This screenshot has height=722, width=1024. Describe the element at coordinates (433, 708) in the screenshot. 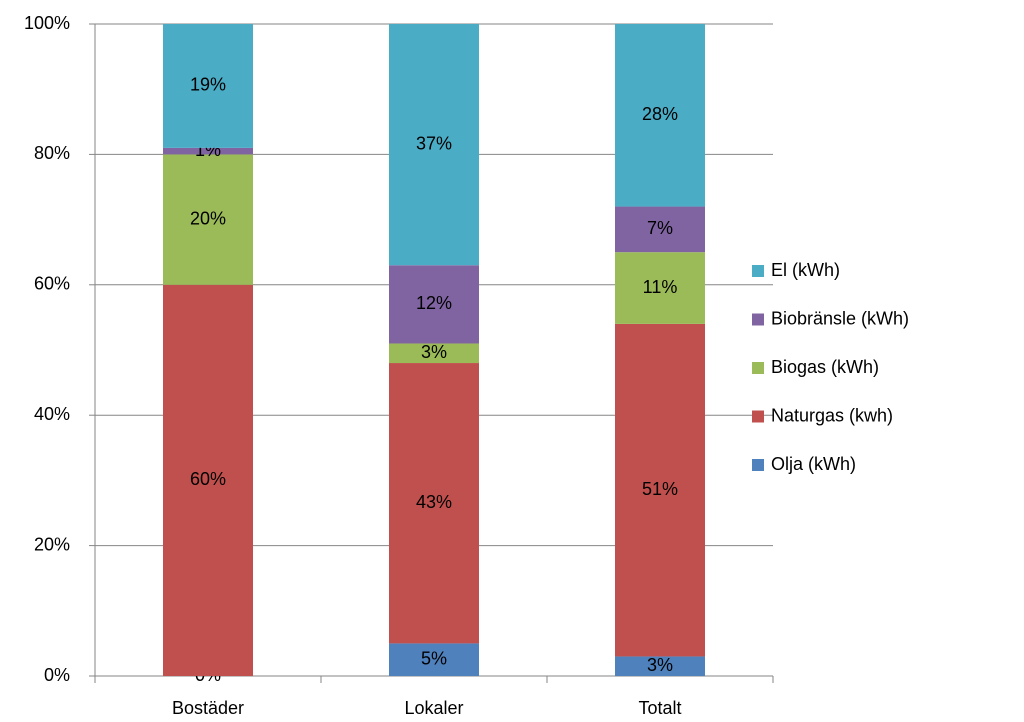

I see `x-tick-label: Lokaler` at that location.